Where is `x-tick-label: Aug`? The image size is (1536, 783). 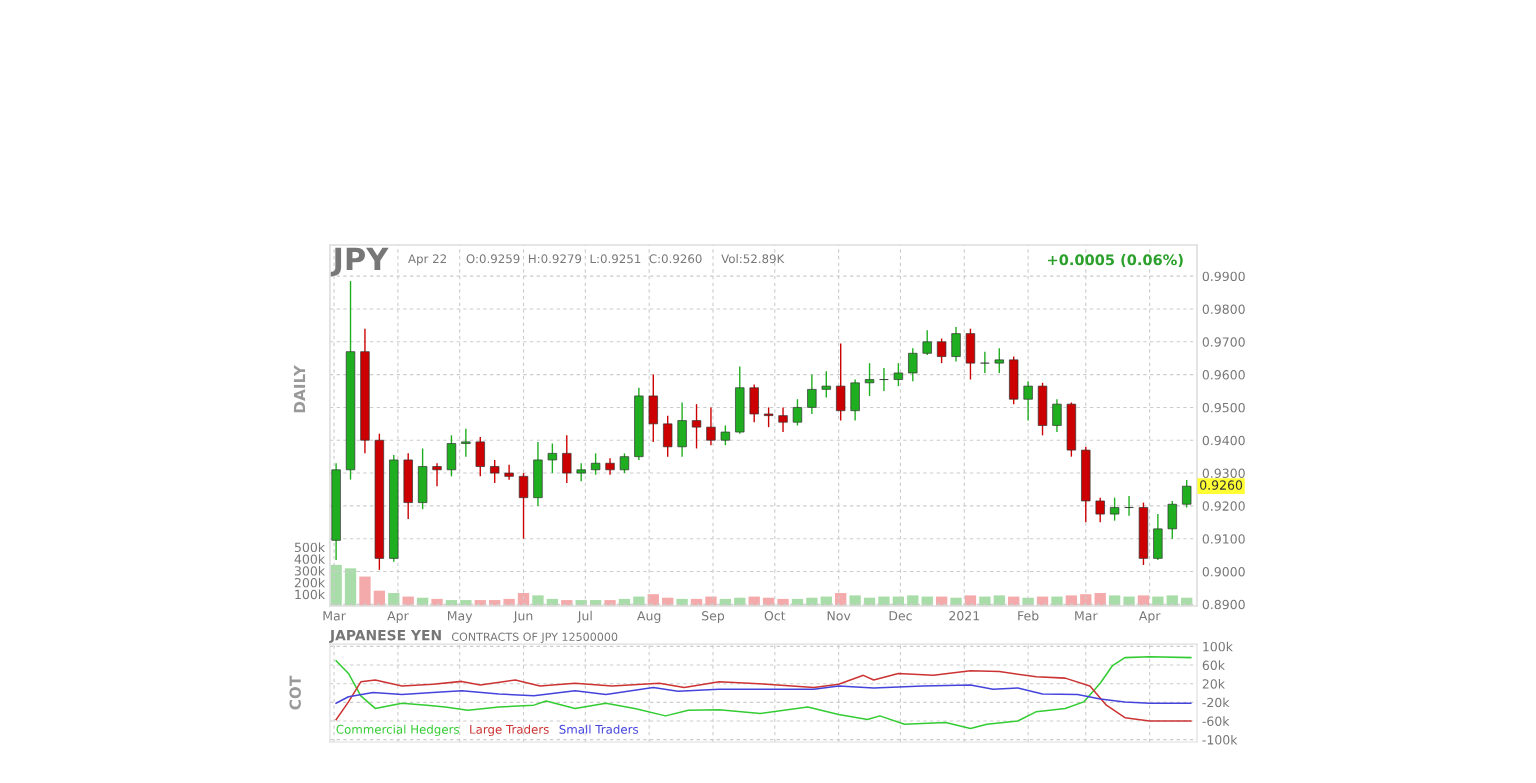 x-tick-label: Aug is located at coordinates (649, 617).